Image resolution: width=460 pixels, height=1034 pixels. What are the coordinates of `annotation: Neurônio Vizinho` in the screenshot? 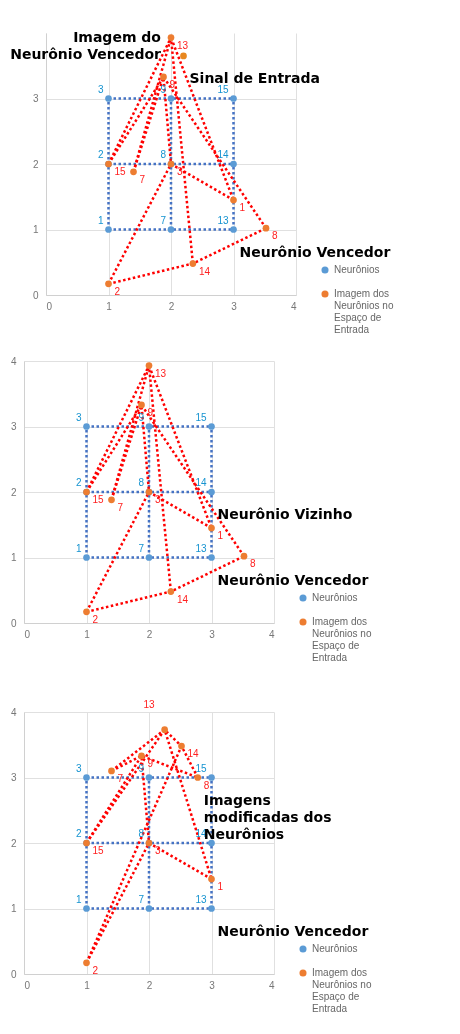 It's located at (285, 514).